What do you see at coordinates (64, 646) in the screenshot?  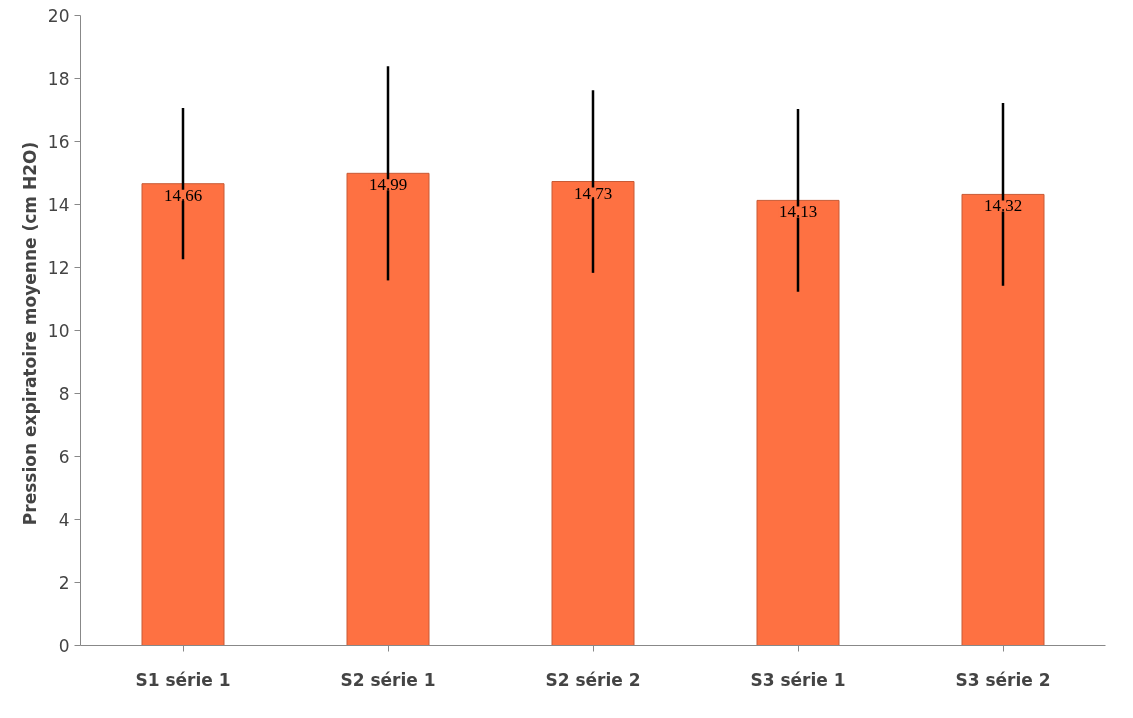 I see `y-tick-label: 0` at bounding box center [64, 646].